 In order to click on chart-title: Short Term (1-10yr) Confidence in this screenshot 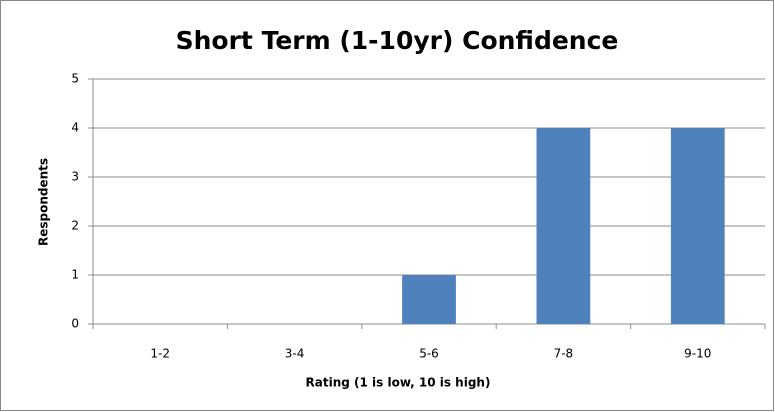, I will do `click(397, 40)`.